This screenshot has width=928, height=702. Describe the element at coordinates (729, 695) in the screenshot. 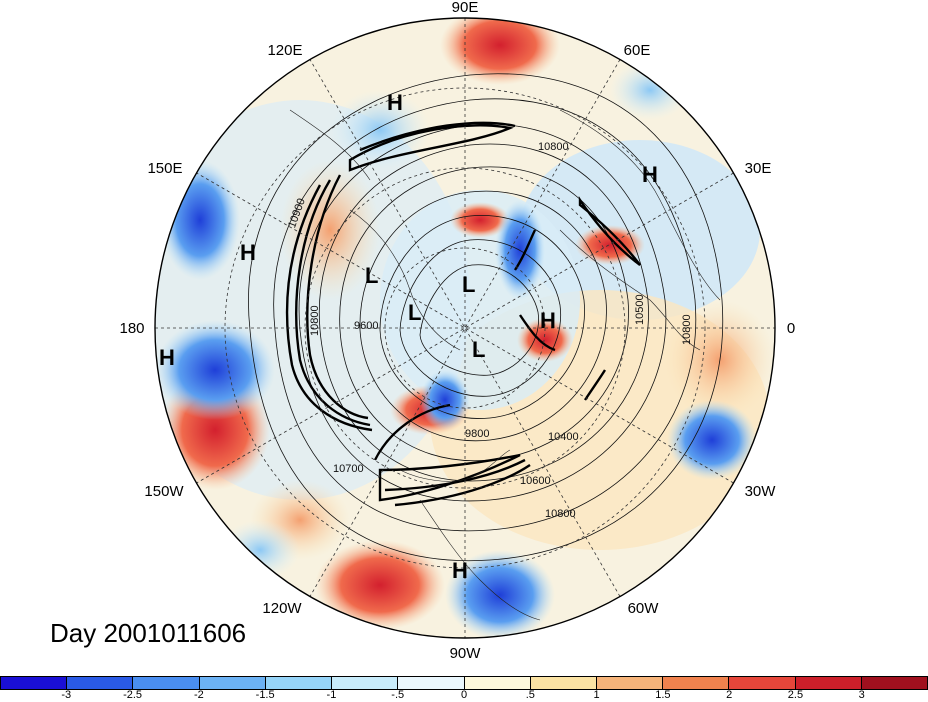

I see `colorbar-tick-label: 2` at that location.